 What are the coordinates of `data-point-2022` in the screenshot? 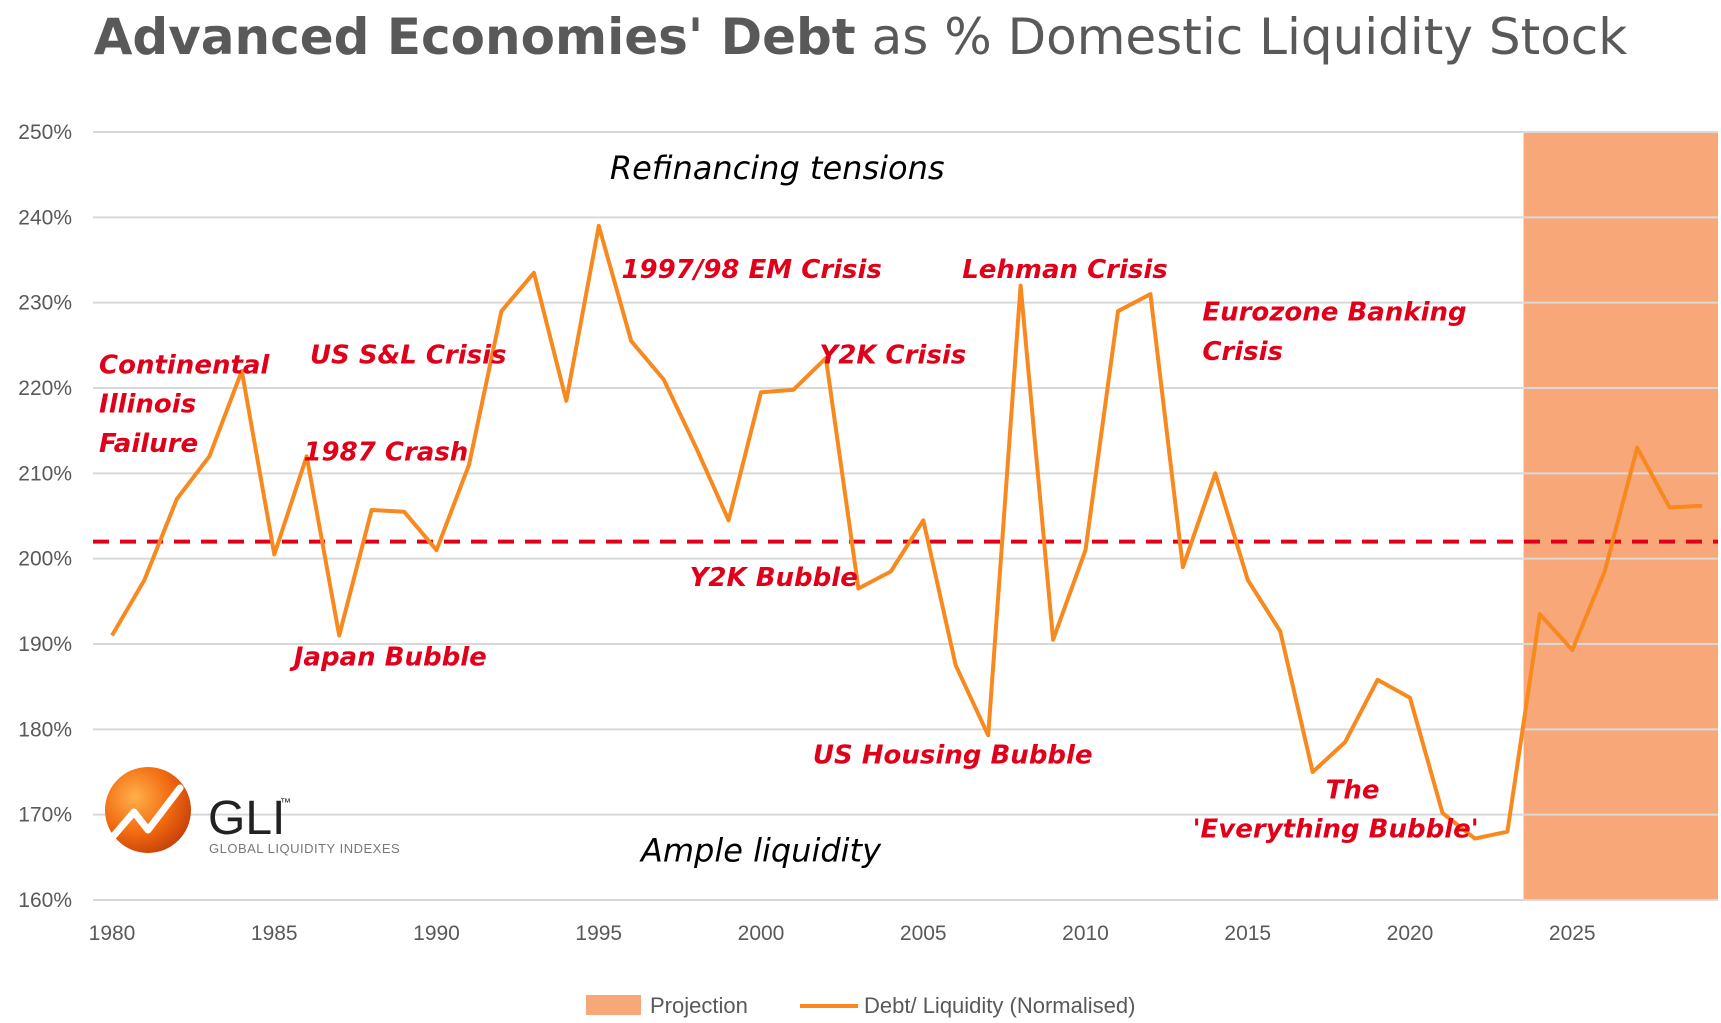 It's located at (1475, 839).